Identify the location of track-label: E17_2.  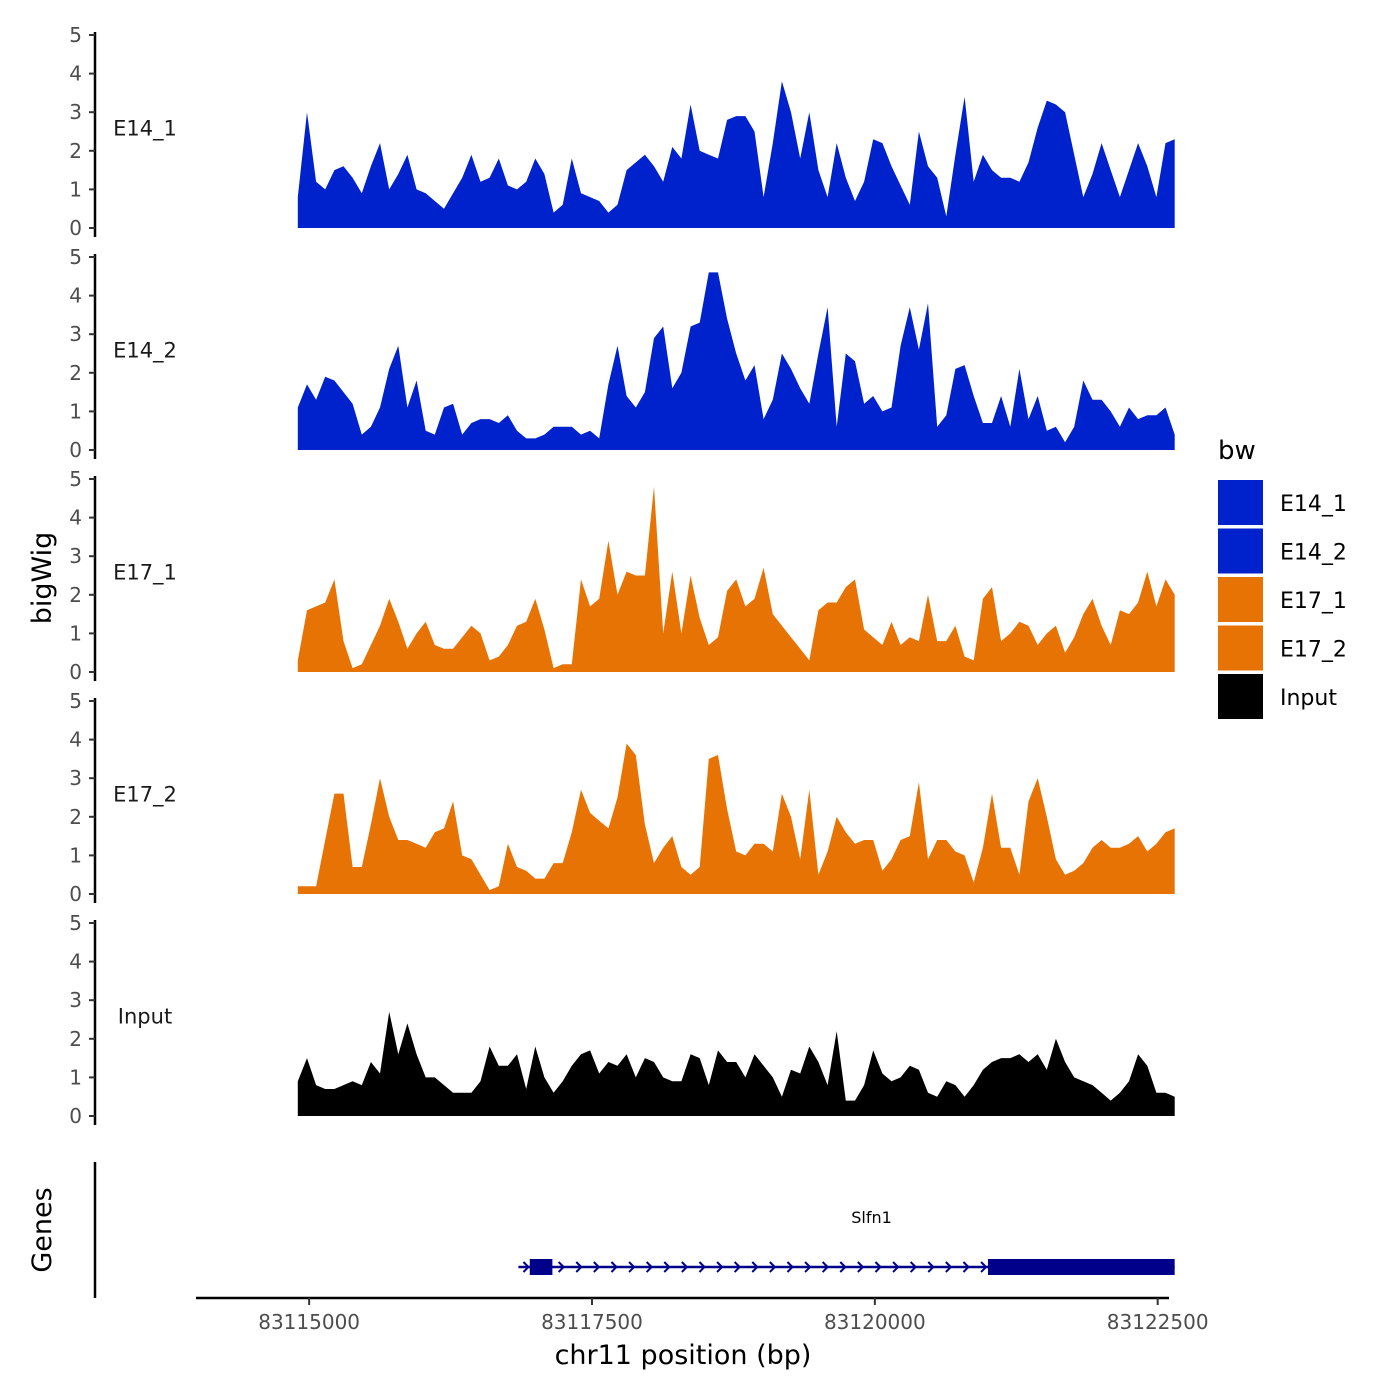
(145, 794).